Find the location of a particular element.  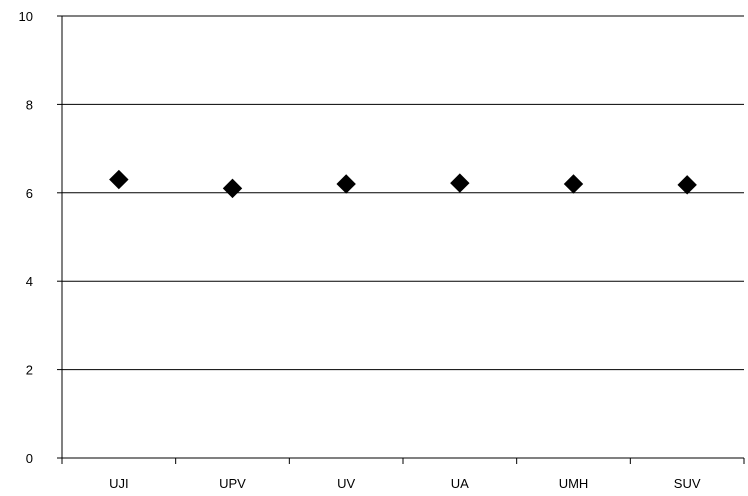

x-tick-label-uv: UV is located at coordinates (346, 483).